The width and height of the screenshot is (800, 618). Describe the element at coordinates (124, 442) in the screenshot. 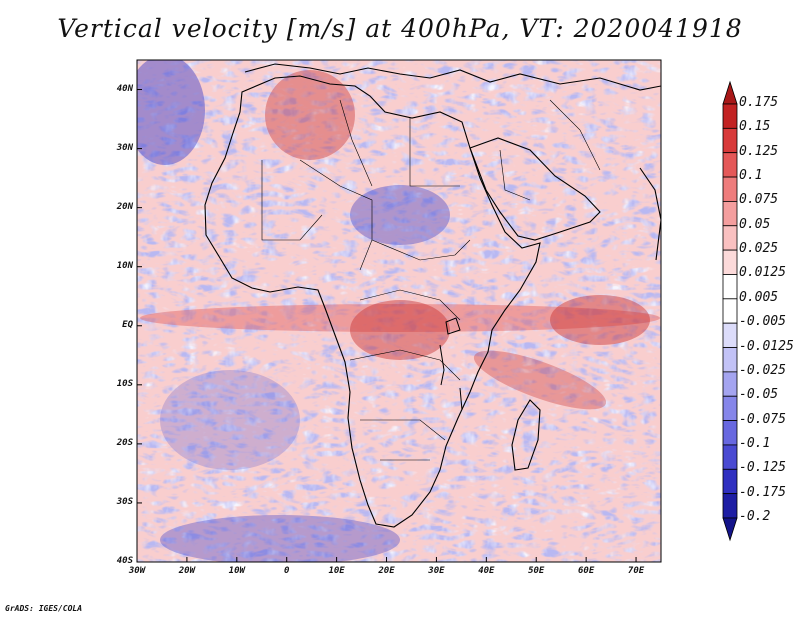

I see `lat-tick-label: 20S` at that location.